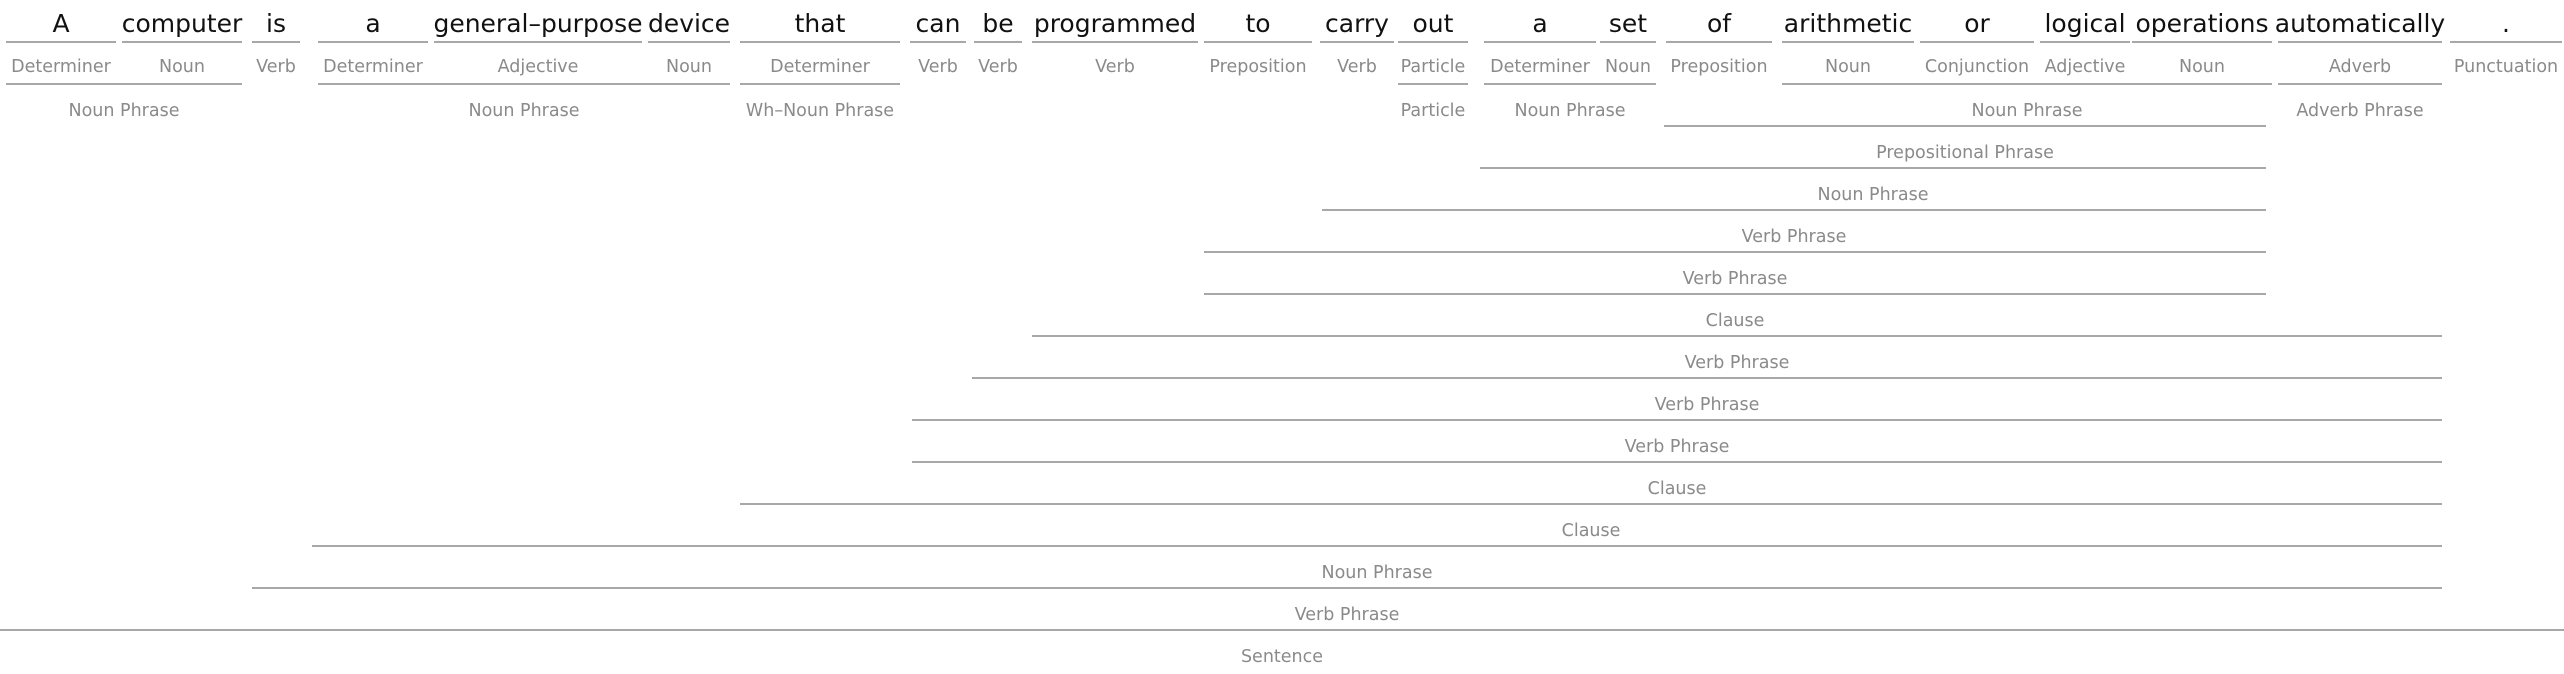 This screenshot has width=2564, height=674. I want to click on word-token: carry, so click(1357, 23).